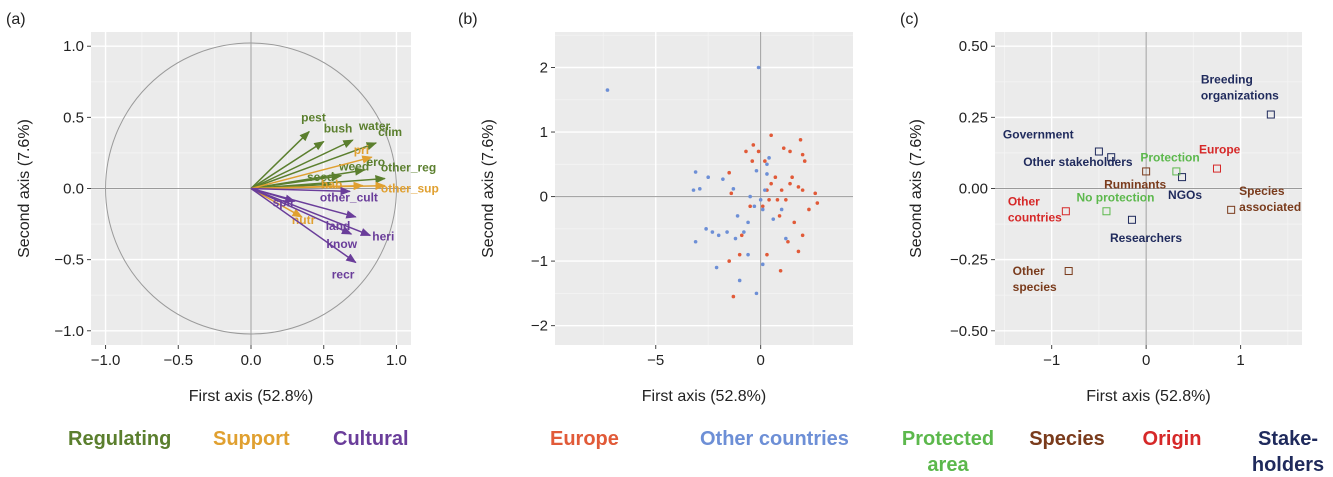 This screenshot has width=1333, height=477. I want to click on vector-label-know: know, so click(341, 244).